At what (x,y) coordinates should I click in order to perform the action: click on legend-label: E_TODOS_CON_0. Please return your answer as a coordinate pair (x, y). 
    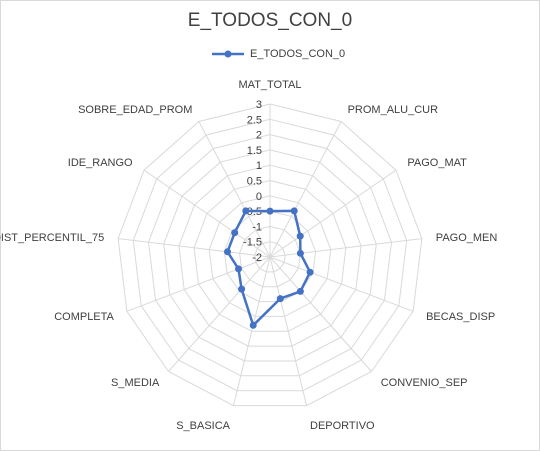
    Looking at the image, I should click on (298, 54).